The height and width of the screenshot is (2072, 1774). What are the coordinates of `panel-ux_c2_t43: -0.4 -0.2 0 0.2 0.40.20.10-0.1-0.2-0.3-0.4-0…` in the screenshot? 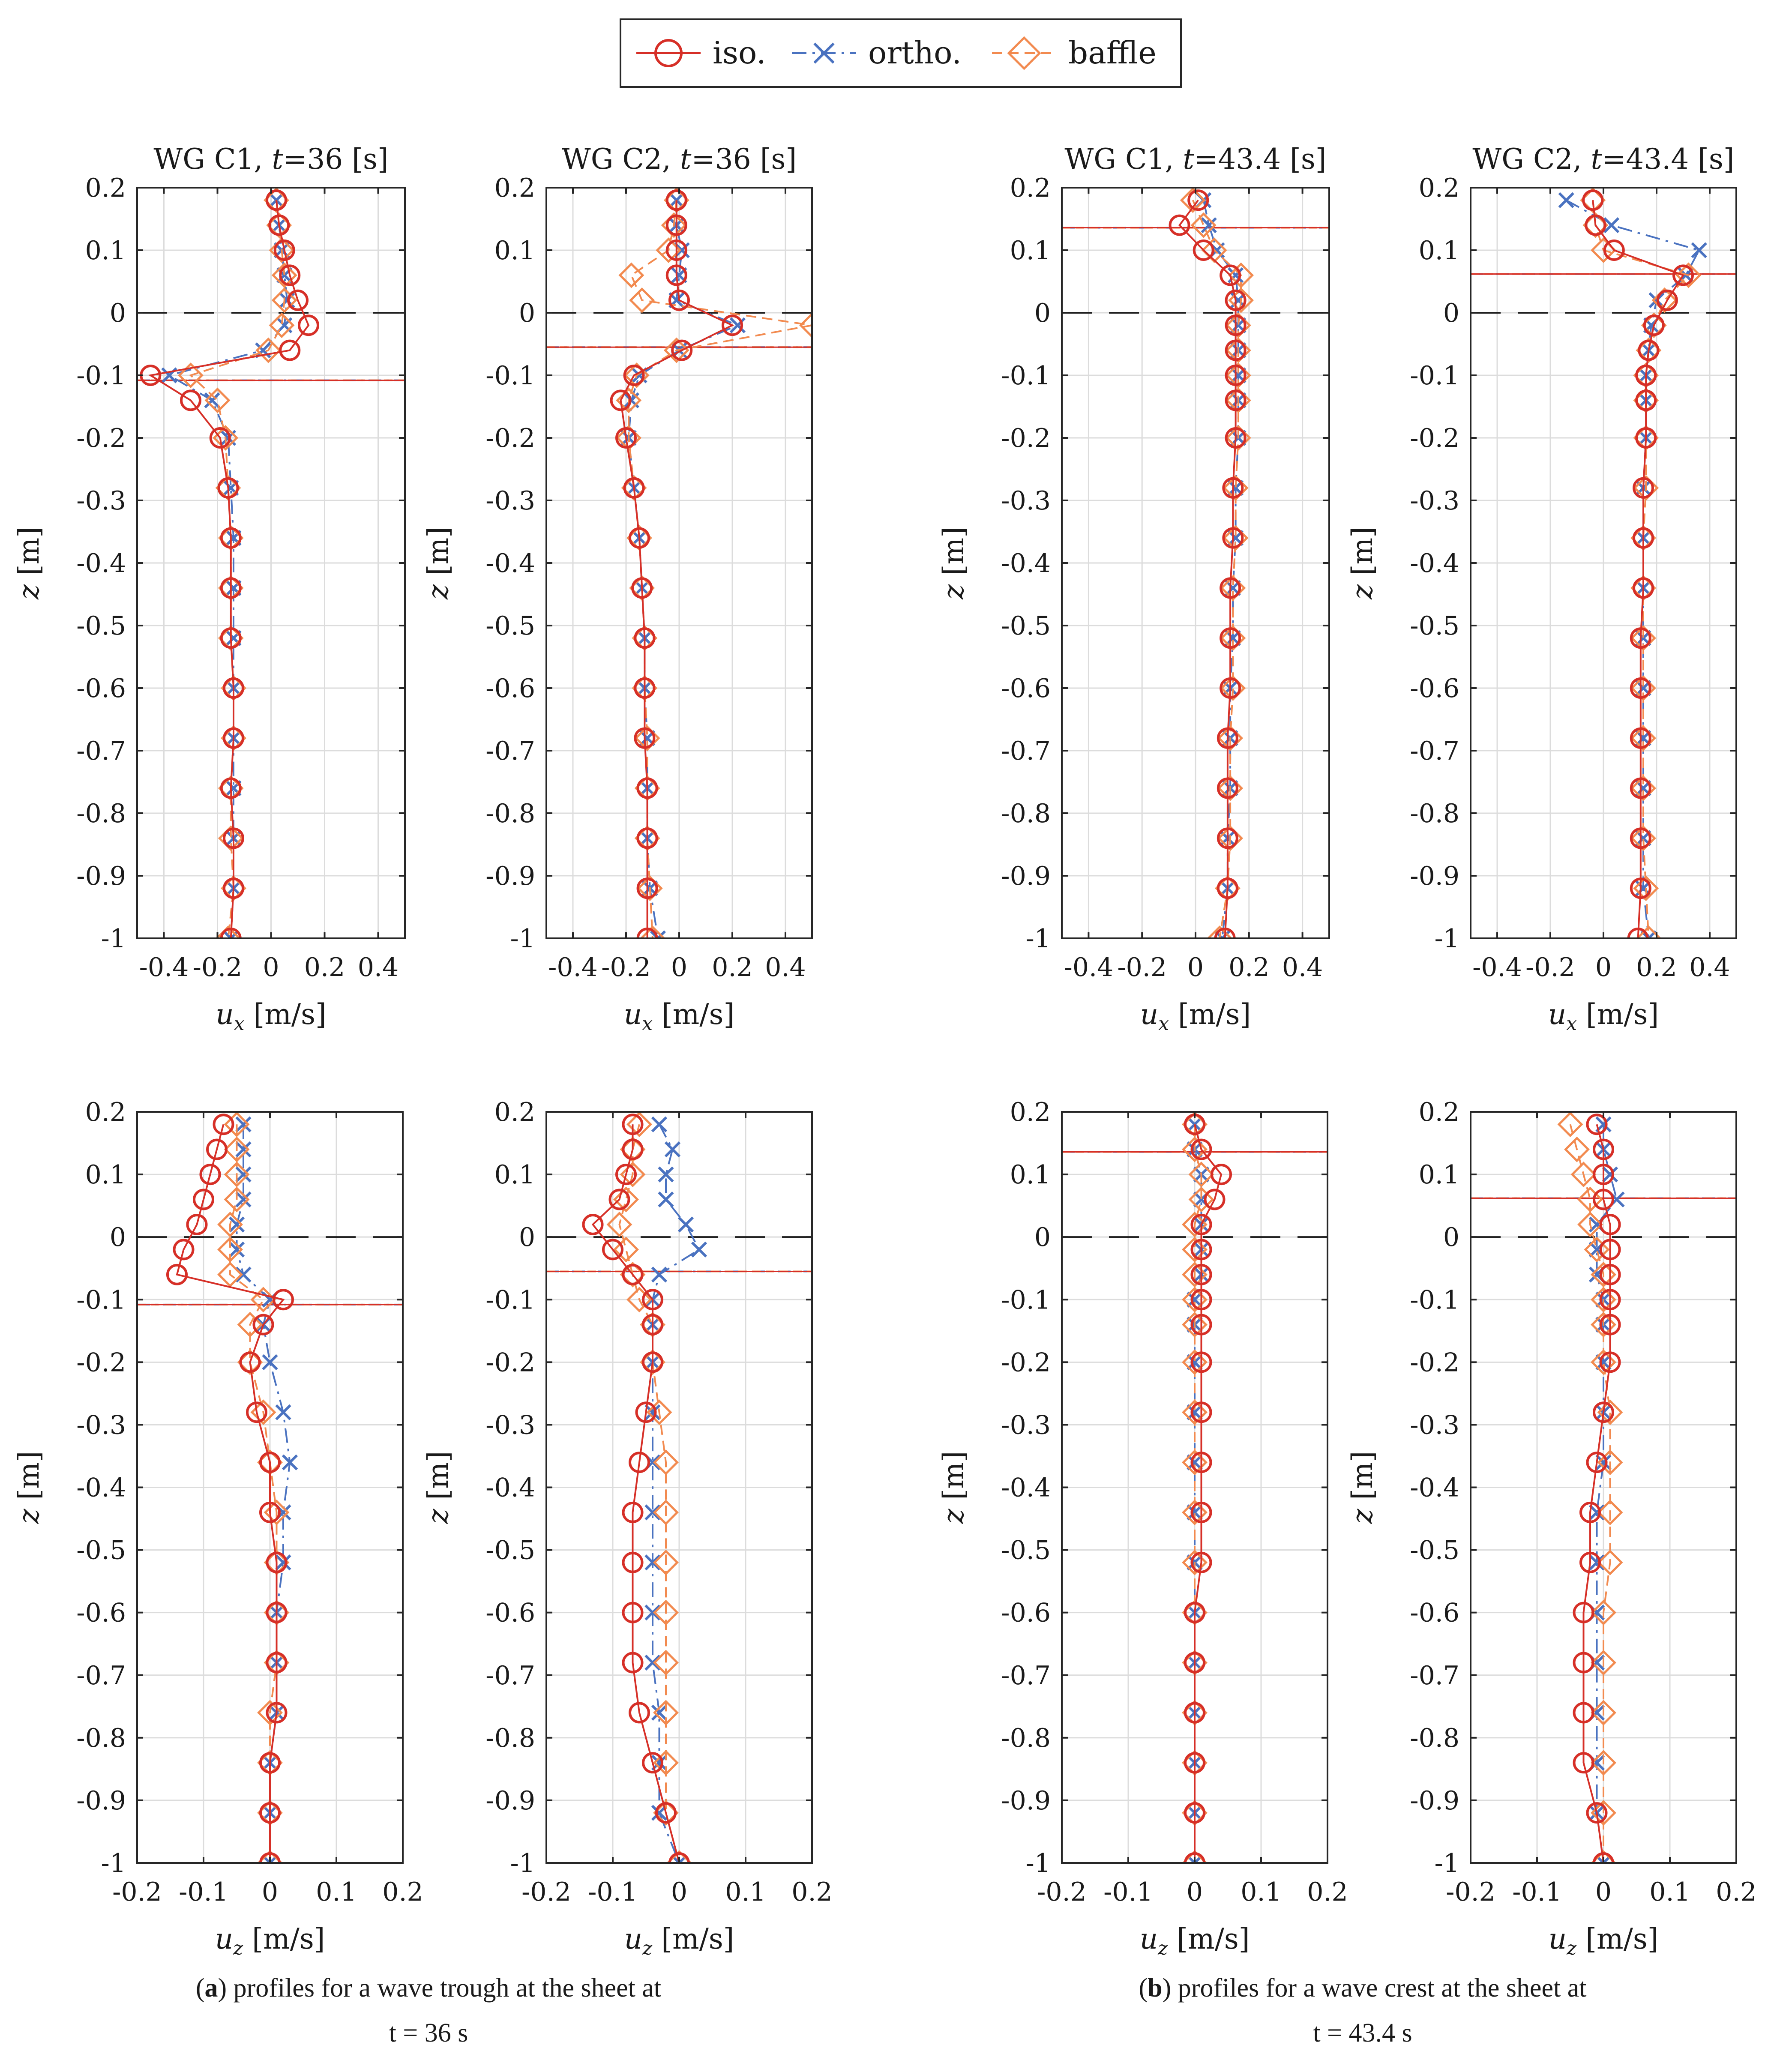 It's located at (1541, 589).